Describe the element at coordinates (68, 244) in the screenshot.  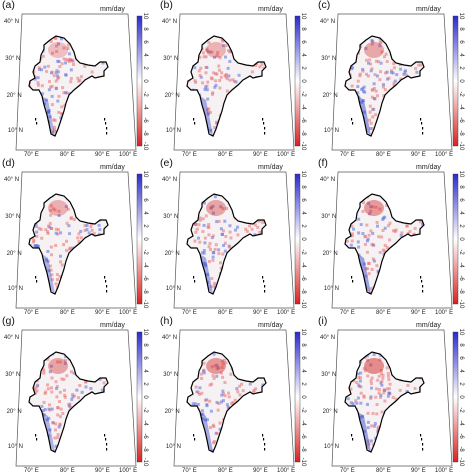
I see `country-outline` at that location.